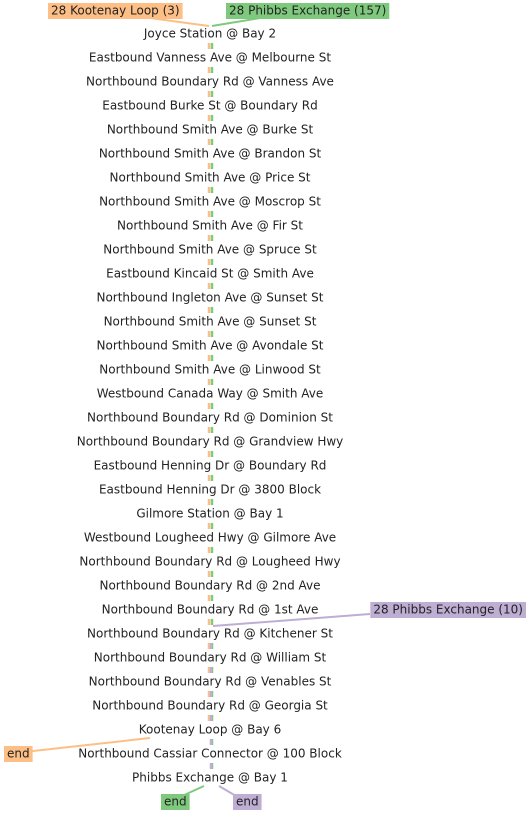 The width and height of the screenshot is (529, 816). Describe the element at coordinates (209, 514) in the screenshot. I see `stop-label: Gilmore Station @ Bay 1` at that location.